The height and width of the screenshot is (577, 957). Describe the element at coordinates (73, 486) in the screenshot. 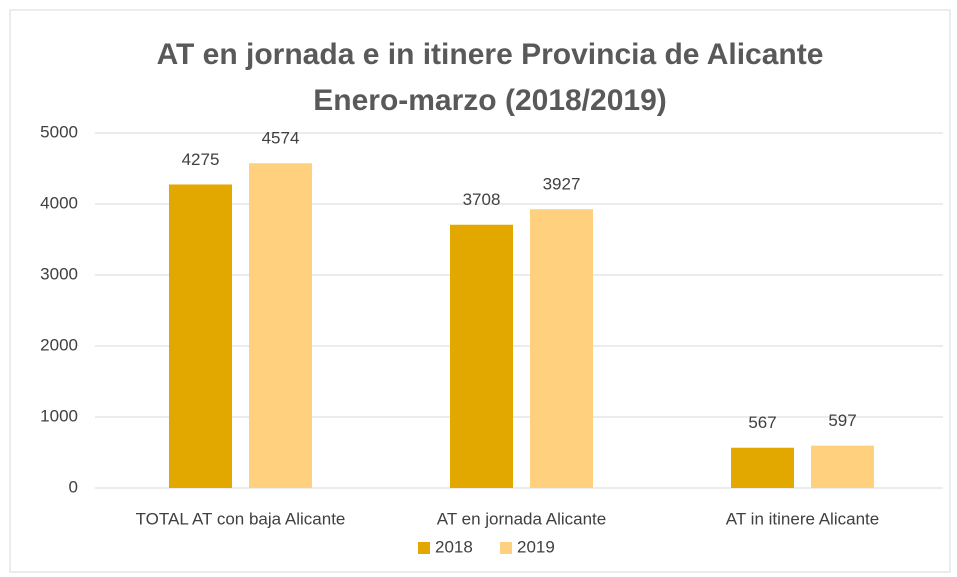

I see `y-tick-label: 0` at that location.